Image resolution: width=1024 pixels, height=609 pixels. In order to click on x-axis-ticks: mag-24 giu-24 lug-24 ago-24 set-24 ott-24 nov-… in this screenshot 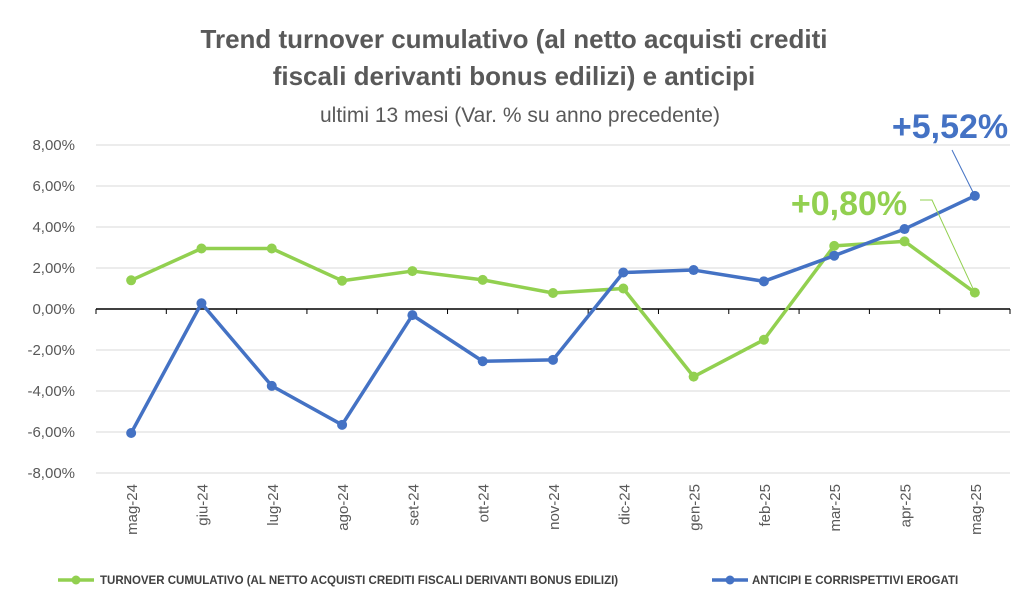, I will do `click(554, 509)`.